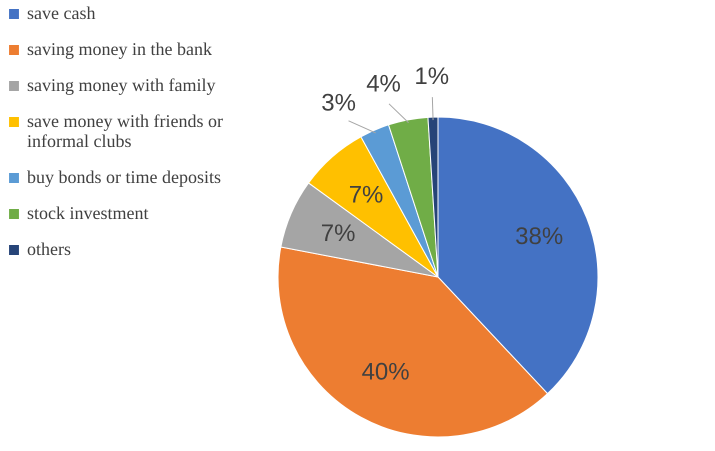 This screenshot has width=715, height=451. Describe the element at coordinates (383, 84) in the screenshot. I see `data-label: 4%` at that location.